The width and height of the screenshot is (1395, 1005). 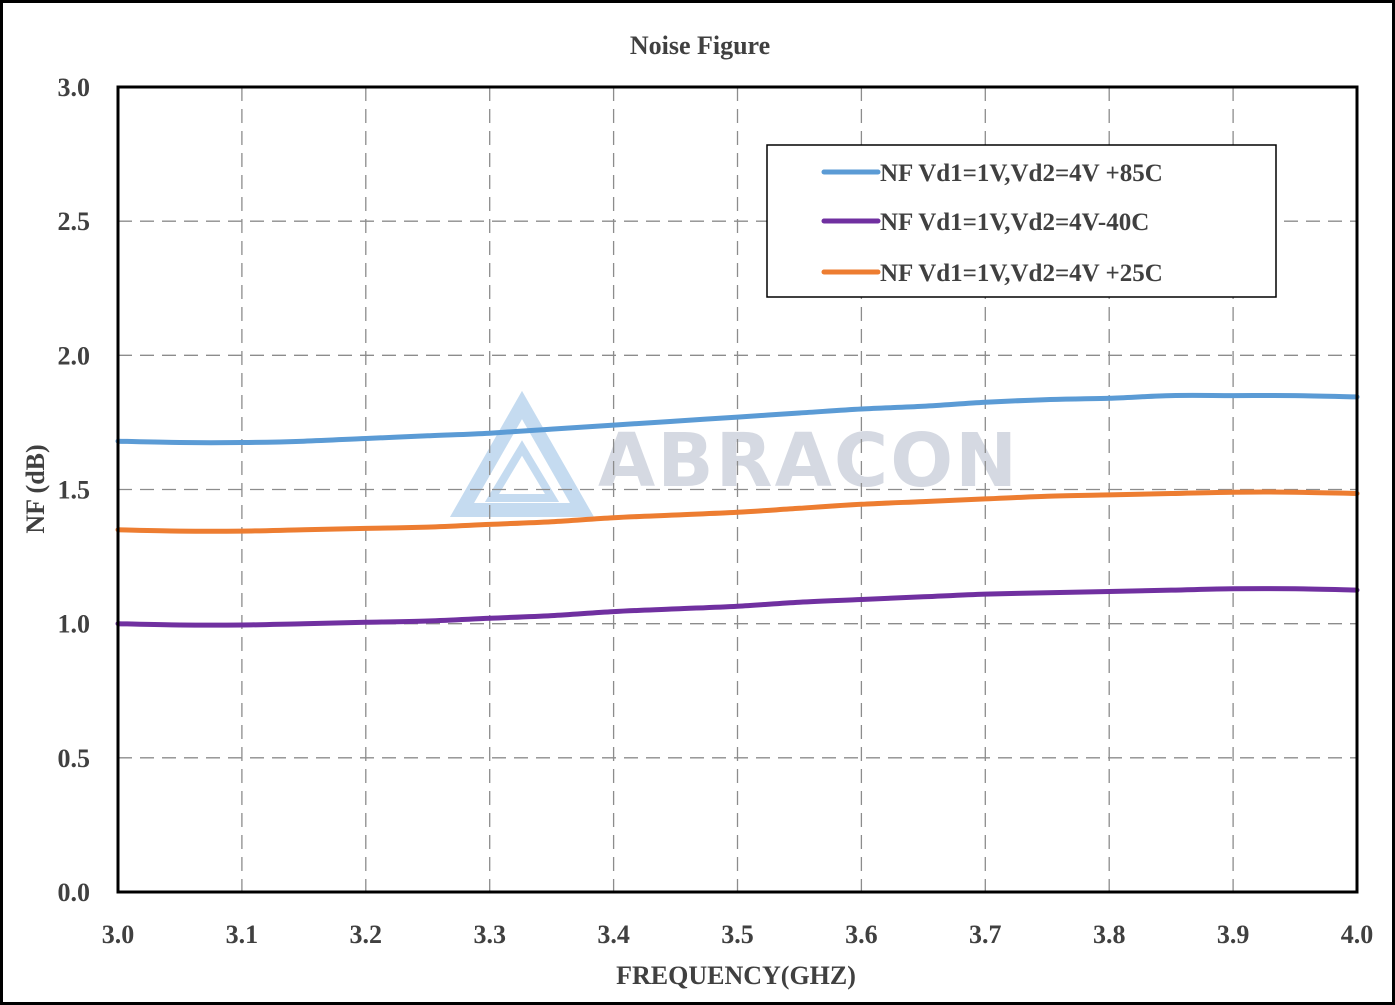 What do you see at coordinates (808, 461) in the screenshot?
I see `watermark-text: ABRACON` at bounding box center [808, 461].